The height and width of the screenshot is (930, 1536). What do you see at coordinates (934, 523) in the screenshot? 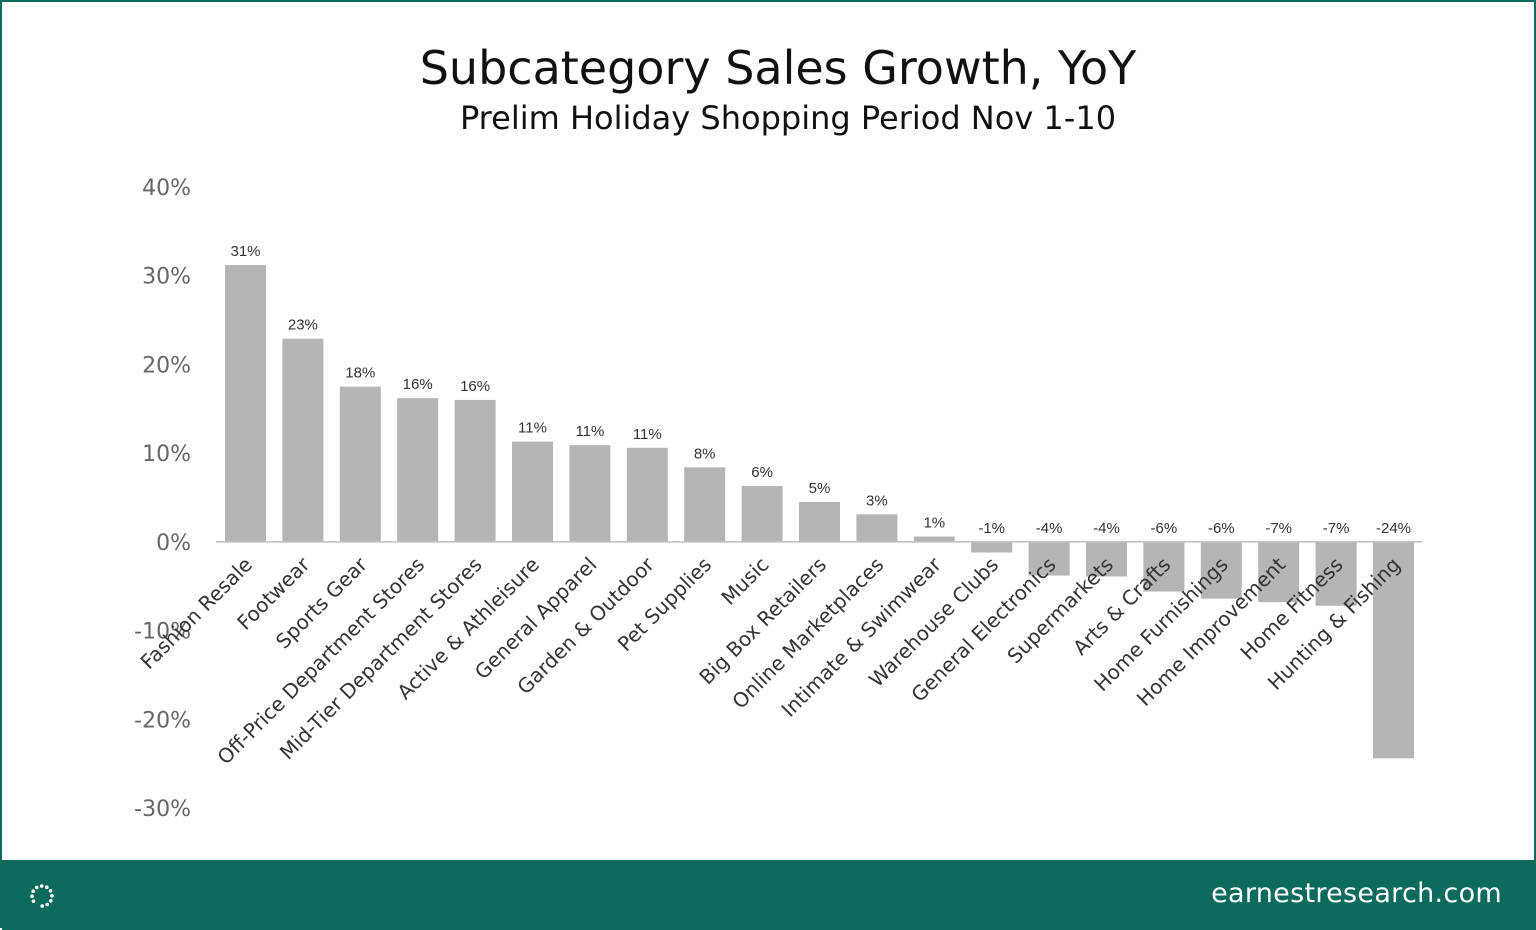
I see `data-label: 1%` at bounding box center [934, 523].